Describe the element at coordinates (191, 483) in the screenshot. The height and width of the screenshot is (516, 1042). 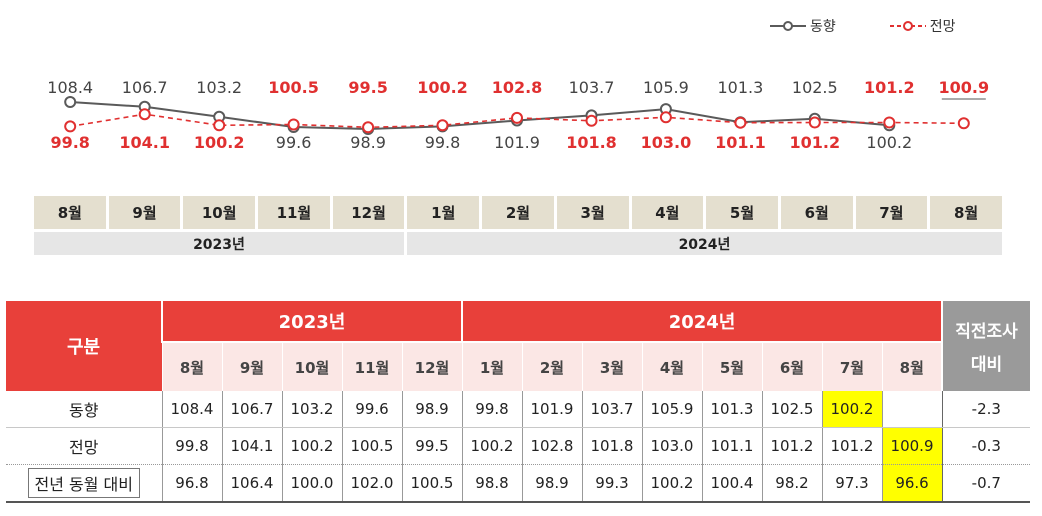
I see `table-cell: 96.8` at that location.